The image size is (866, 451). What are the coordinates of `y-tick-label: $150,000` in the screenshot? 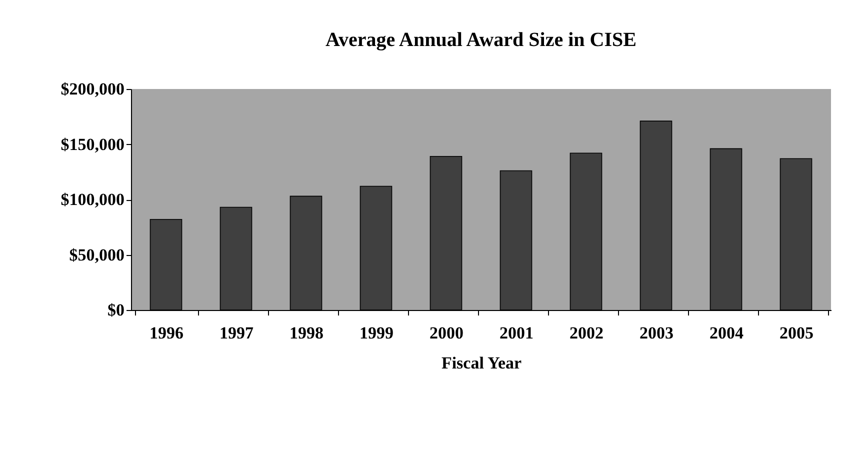 It's located at (92, 144).